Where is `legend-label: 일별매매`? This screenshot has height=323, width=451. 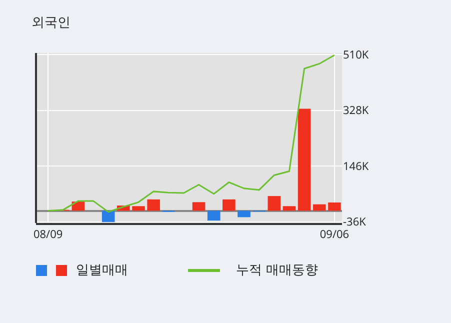
legend-label: 일별매매 is located at coordinates (102, 270).